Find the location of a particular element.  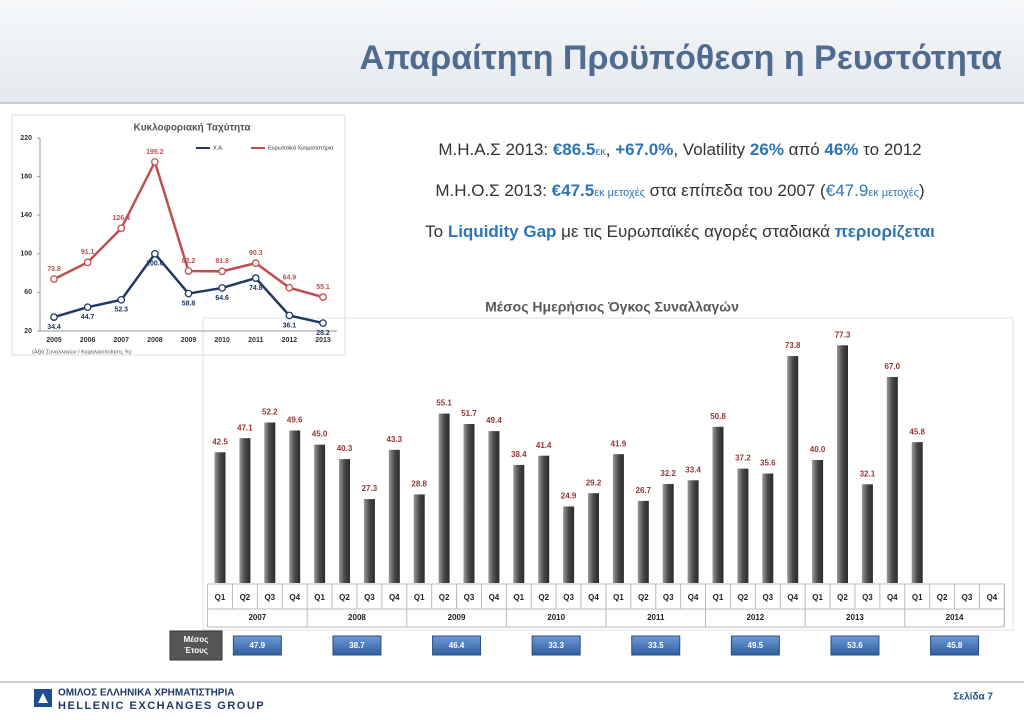

average-value: 53.6 is located at coordinates (855, 645).